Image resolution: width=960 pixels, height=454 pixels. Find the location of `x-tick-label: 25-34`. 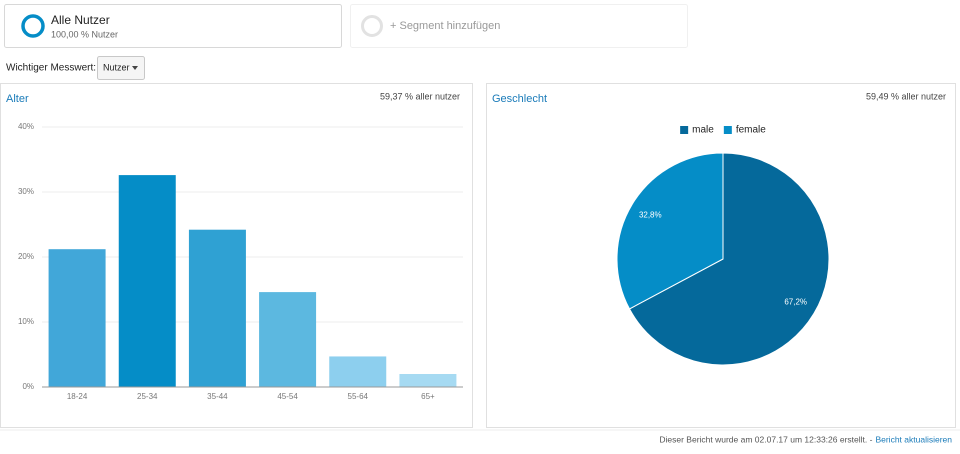

x-tick-label: 25-34 is located at coordinates (147, 396).